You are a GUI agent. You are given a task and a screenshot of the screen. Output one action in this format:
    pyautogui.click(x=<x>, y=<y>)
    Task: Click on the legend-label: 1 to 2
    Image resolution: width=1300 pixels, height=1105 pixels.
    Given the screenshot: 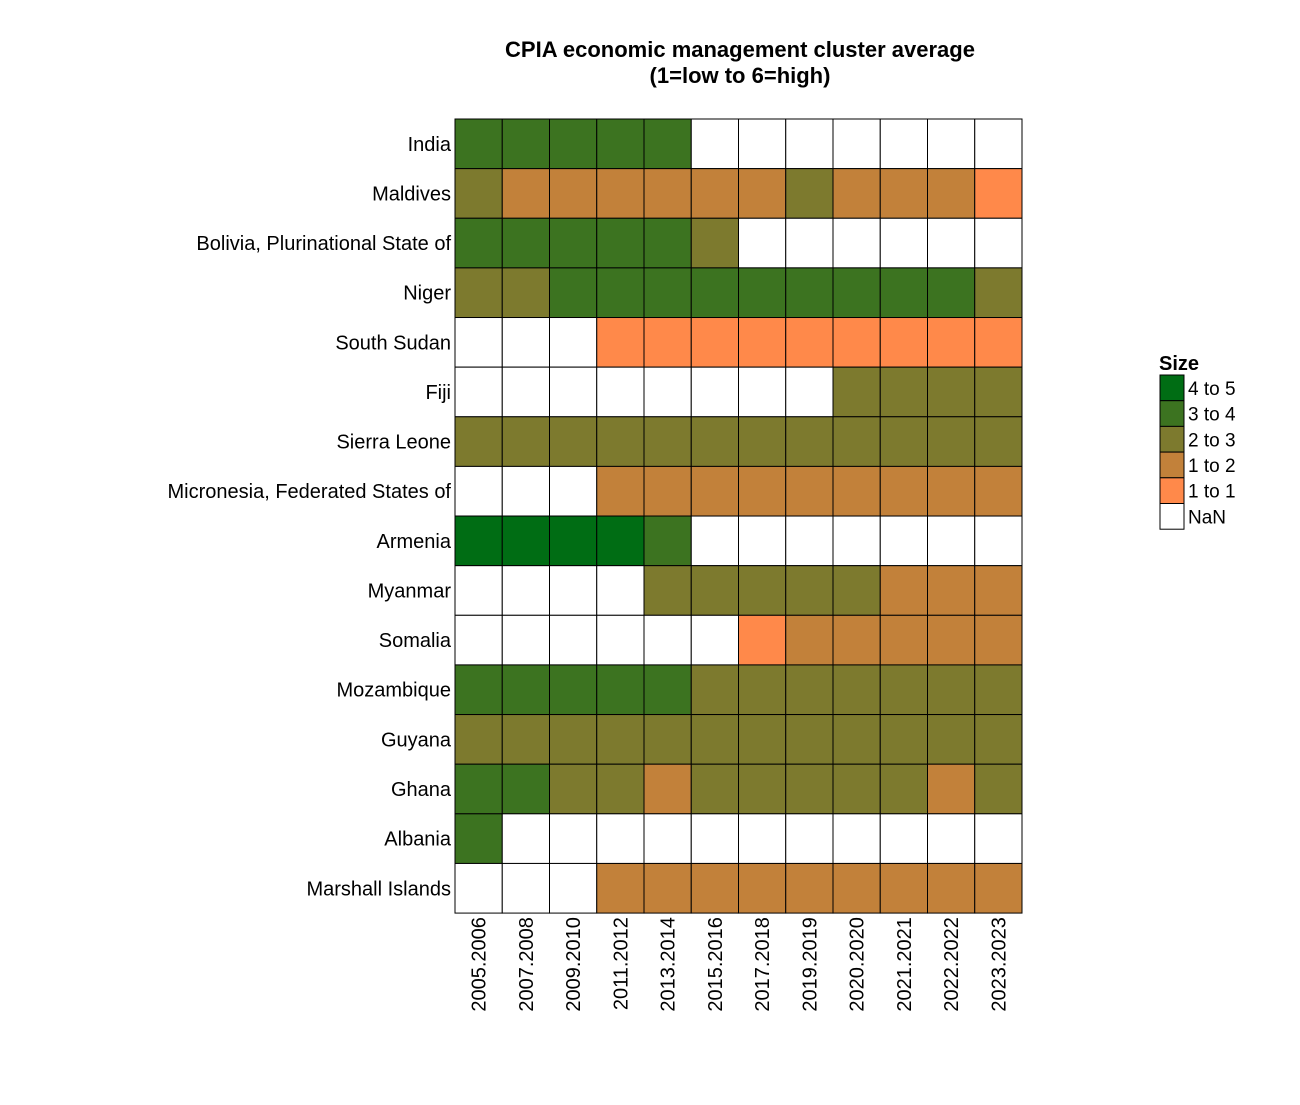 What is the action you would take?
    pyautogui.click(x=1212, y=466)
    